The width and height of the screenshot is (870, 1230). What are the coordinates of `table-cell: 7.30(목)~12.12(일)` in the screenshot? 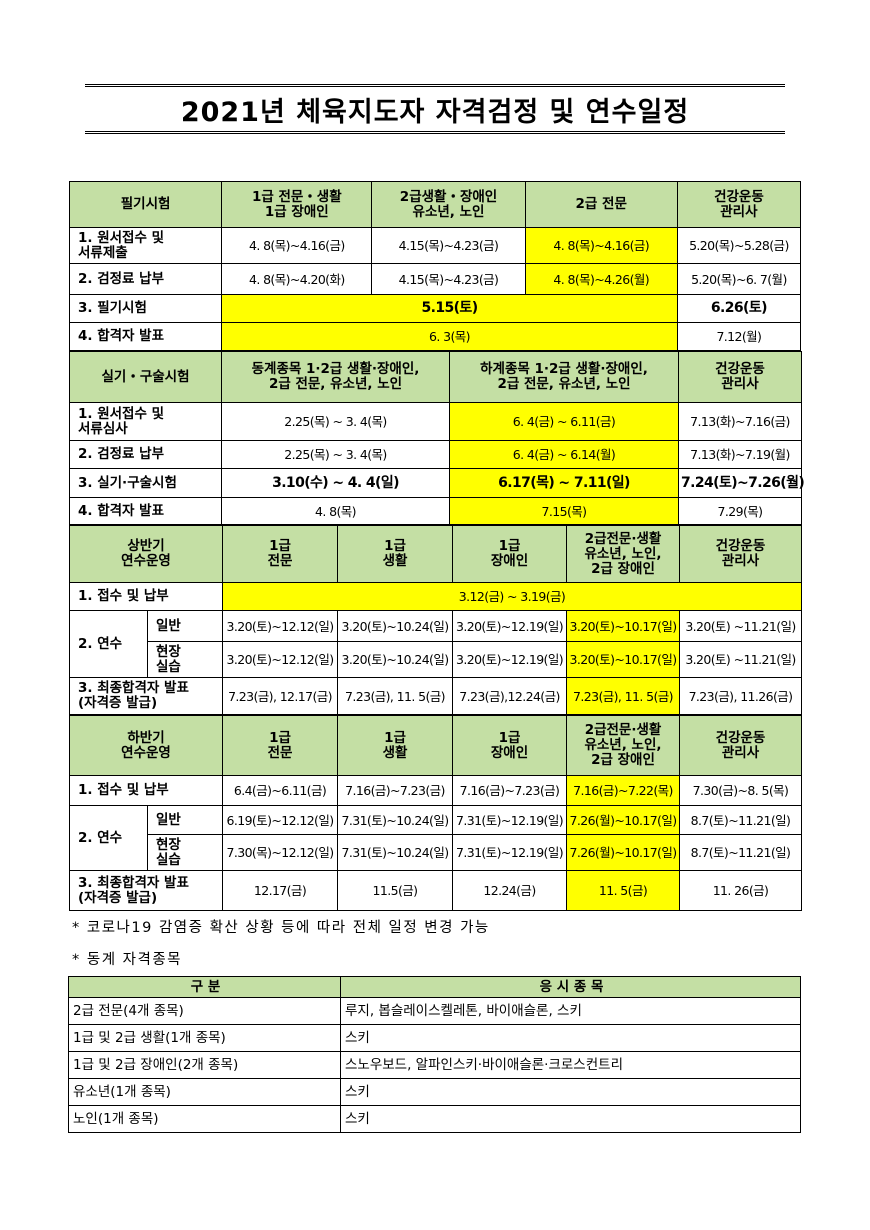 It's located at (280, 852).